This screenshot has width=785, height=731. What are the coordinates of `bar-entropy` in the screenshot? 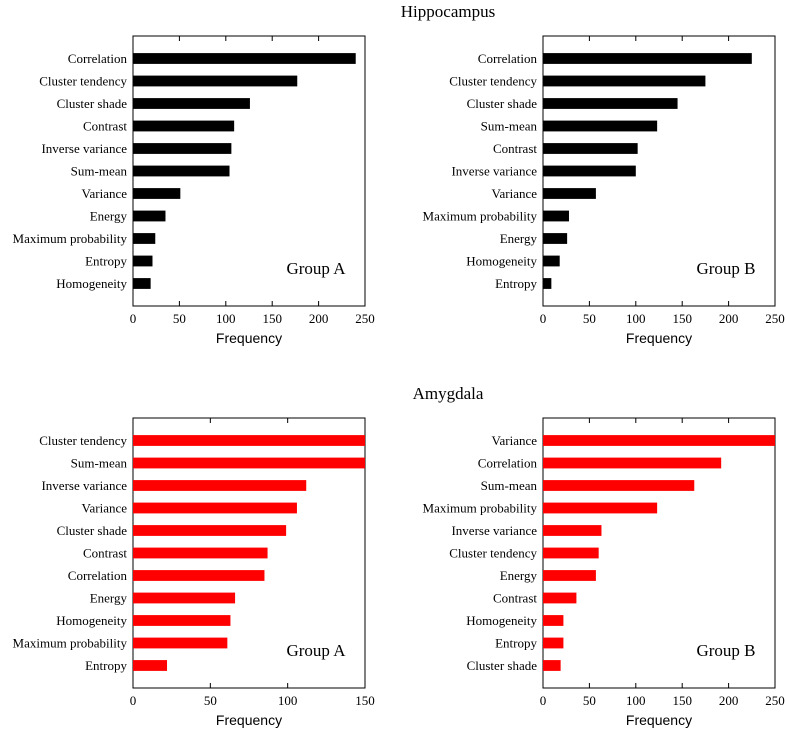 It's located at (143, 261).